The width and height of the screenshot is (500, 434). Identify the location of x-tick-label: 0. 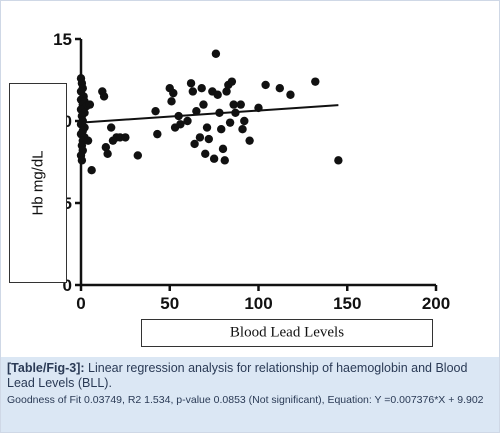
(80, 303).